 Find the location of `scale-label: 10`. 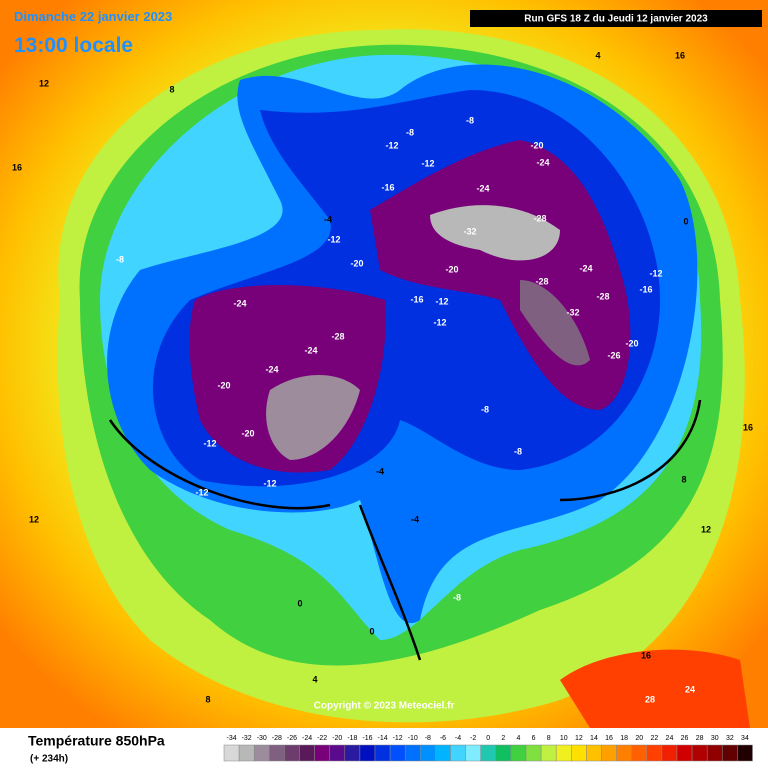

scale-label: 10 is located at coordinates (564, 738).